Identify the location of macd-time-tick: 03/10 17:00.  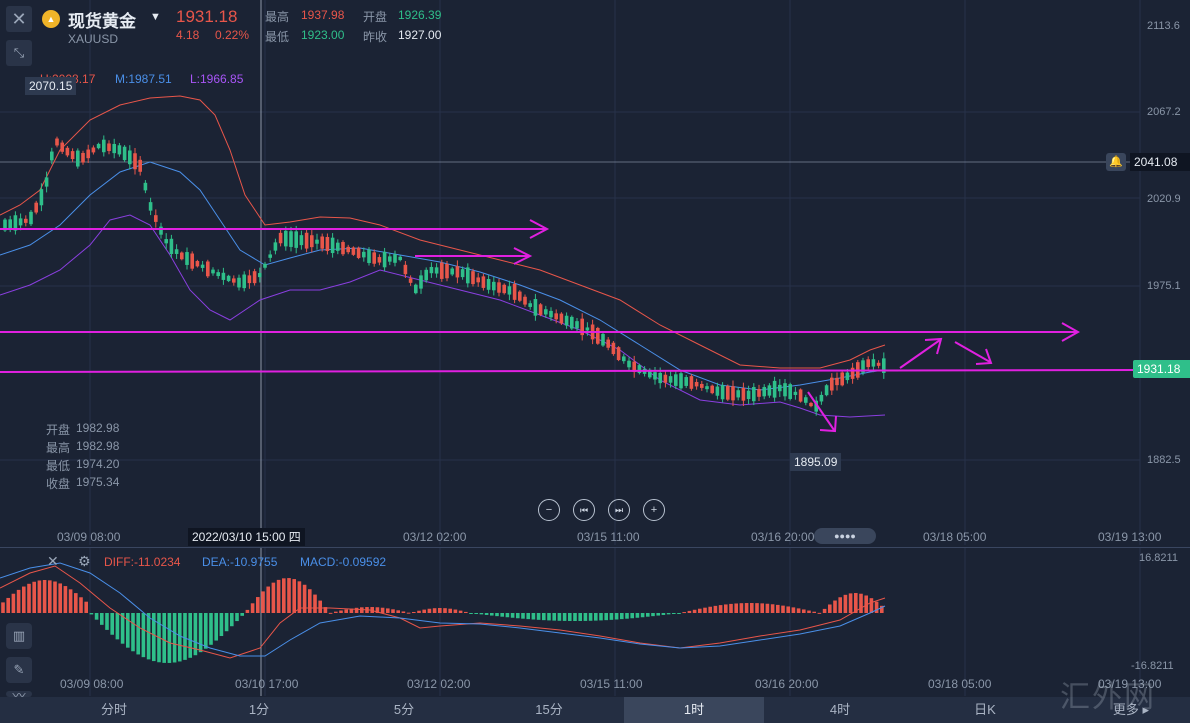
(267, 684).